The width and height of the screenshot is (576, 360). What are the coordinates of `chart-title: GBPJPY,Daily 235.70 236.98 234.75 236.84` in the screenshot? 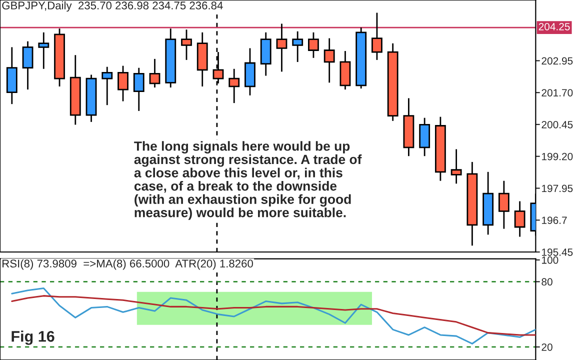 It's located at (112, 6).